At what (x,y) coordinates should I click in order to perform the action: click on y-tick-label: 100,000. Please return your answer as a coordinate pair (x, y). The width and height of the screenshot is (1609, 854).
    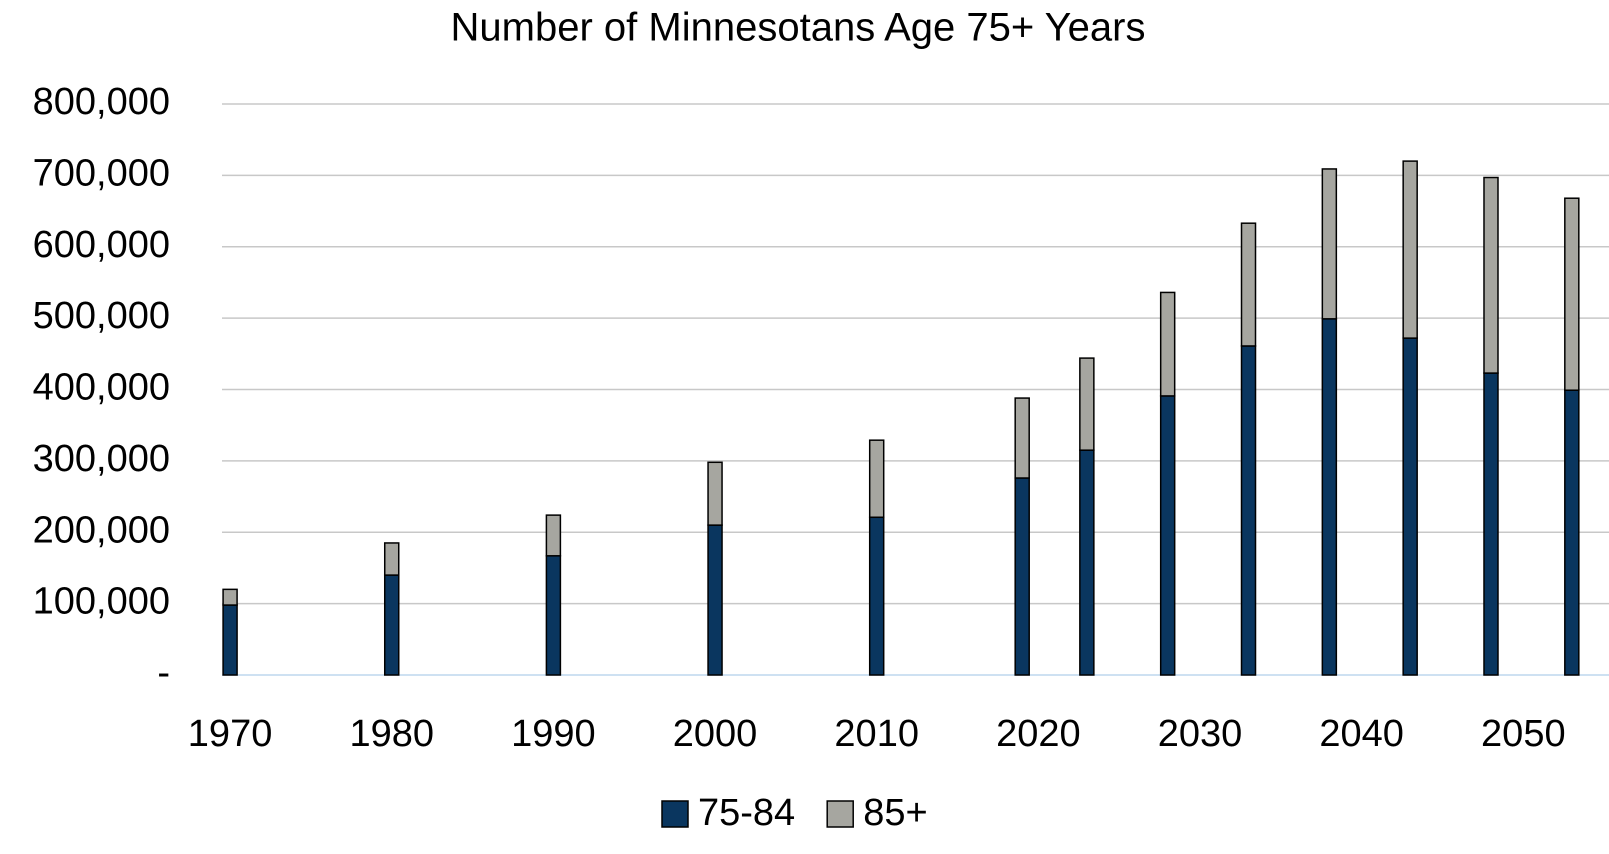
    Looking at the image, I should click on (101, 602).